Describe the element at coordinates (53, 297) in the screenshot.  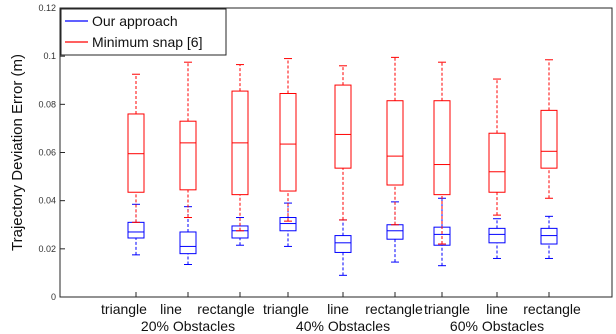
I see `y-tick-label: 0` at that location.